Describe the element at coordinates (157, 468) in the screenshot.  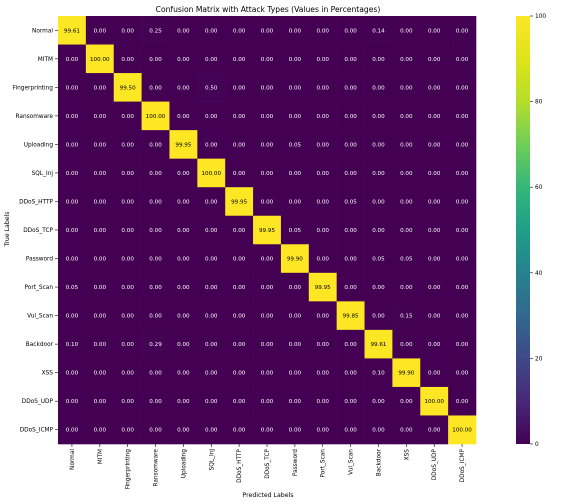
I see `x-tick-label: Ransomware` at that location.